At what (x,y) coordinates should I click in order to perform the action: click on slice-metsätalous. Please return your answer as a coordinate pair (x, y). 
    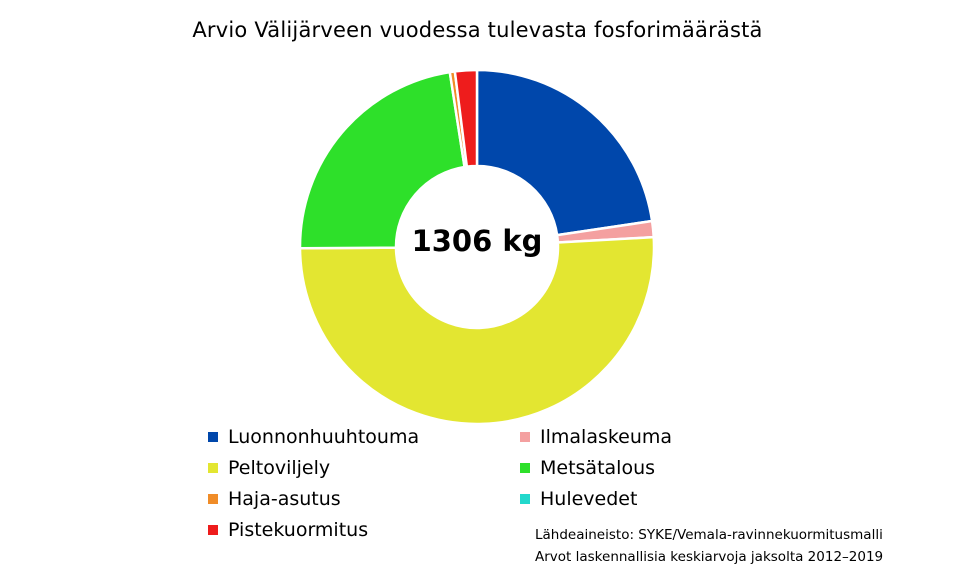
    Looking at the image, I should click on (382, 160).